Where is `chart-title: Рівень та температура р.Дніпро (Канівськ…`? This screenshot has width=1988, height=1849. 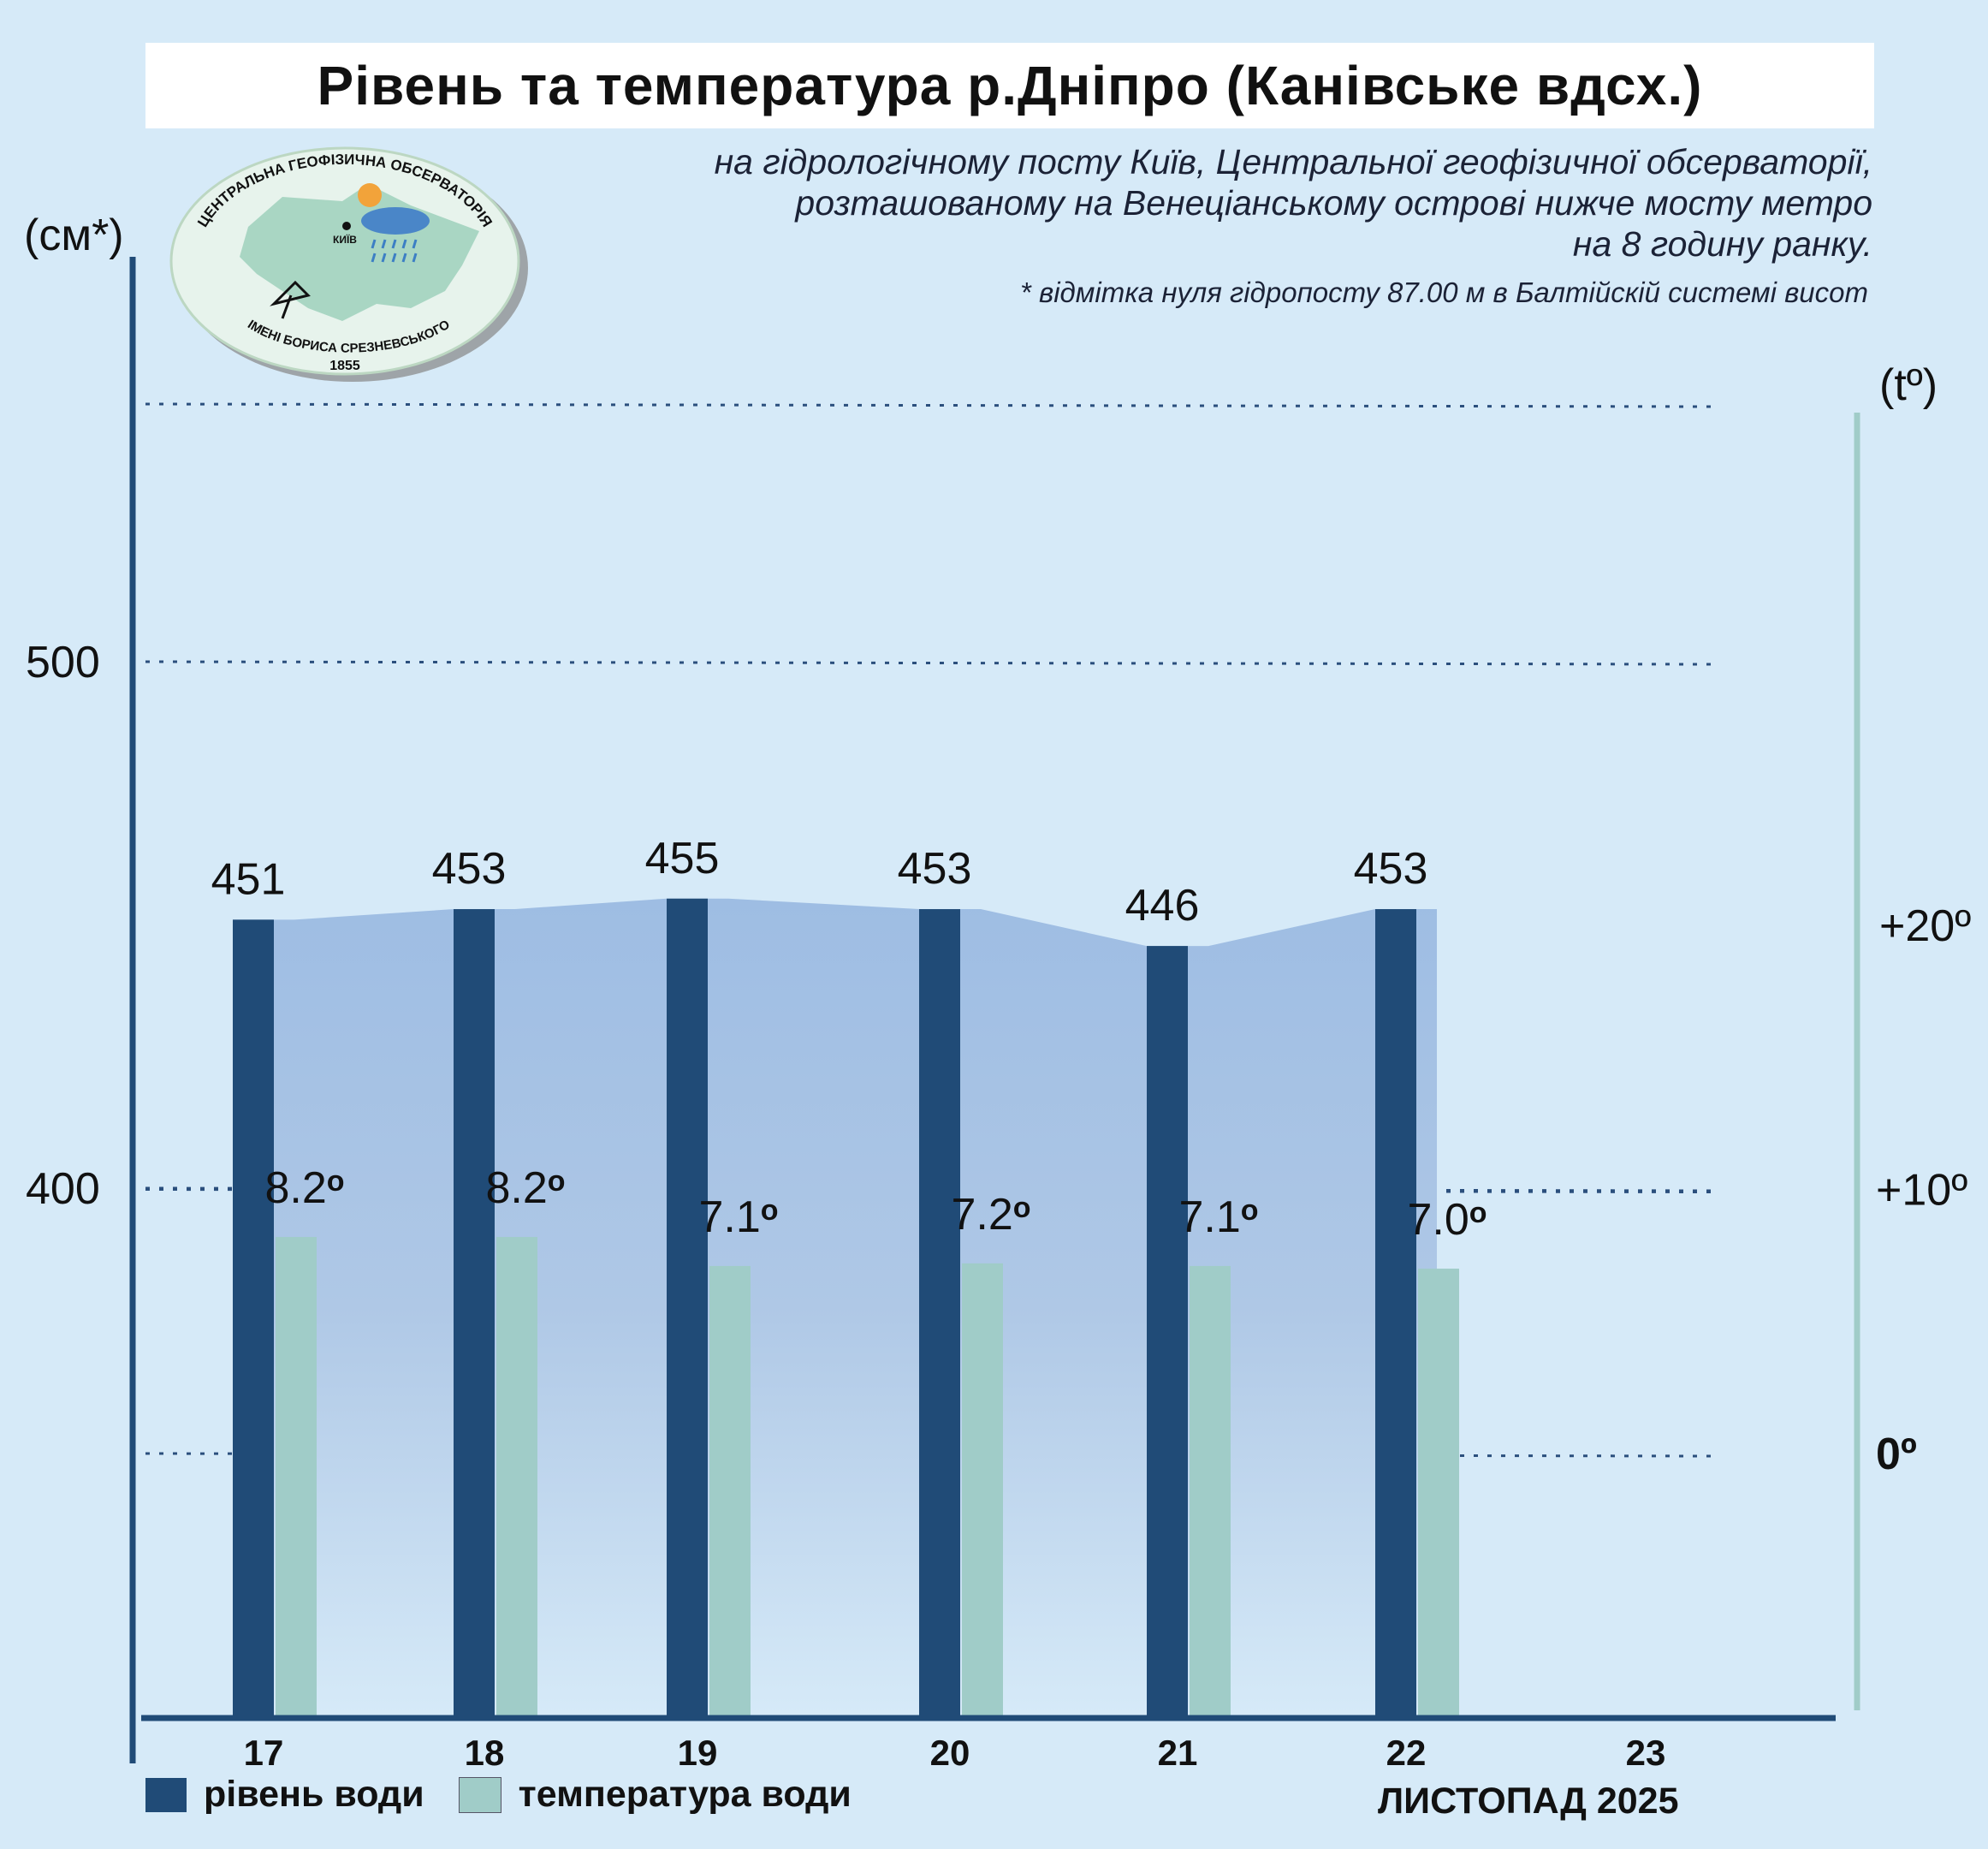 chart-title: Рівень та температура р.Дніпро (Канівськ… is located at coordinates (1010, 85).